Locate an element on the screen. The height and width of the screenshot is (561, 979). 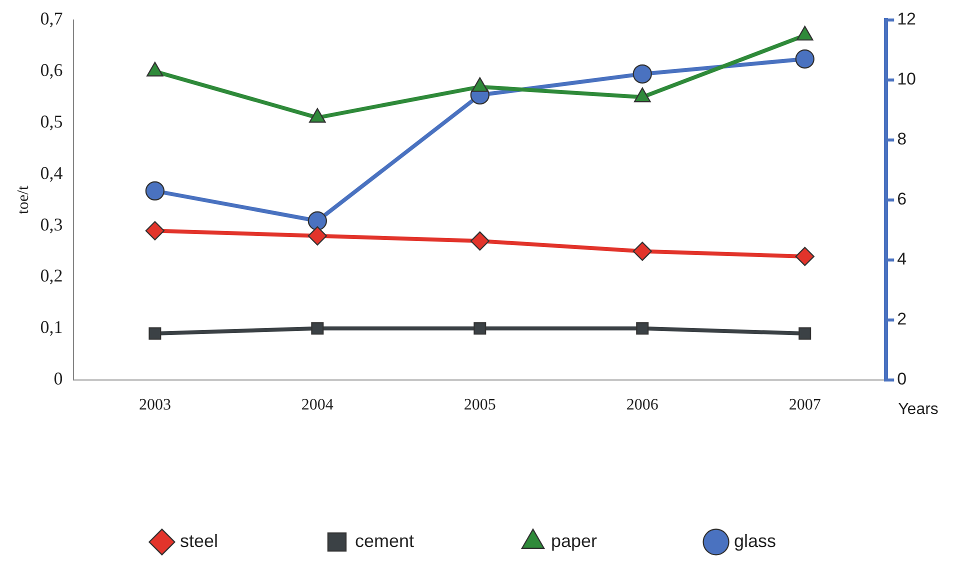
legend-label: cement is located at coordinates (384, 540).